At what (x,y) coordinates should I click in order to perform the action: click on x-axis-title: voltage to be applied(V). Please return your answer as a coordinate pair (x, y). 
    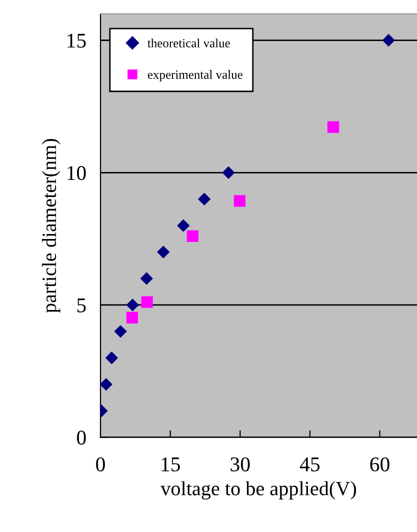
    Looking at the image, I should click on (258, 490).